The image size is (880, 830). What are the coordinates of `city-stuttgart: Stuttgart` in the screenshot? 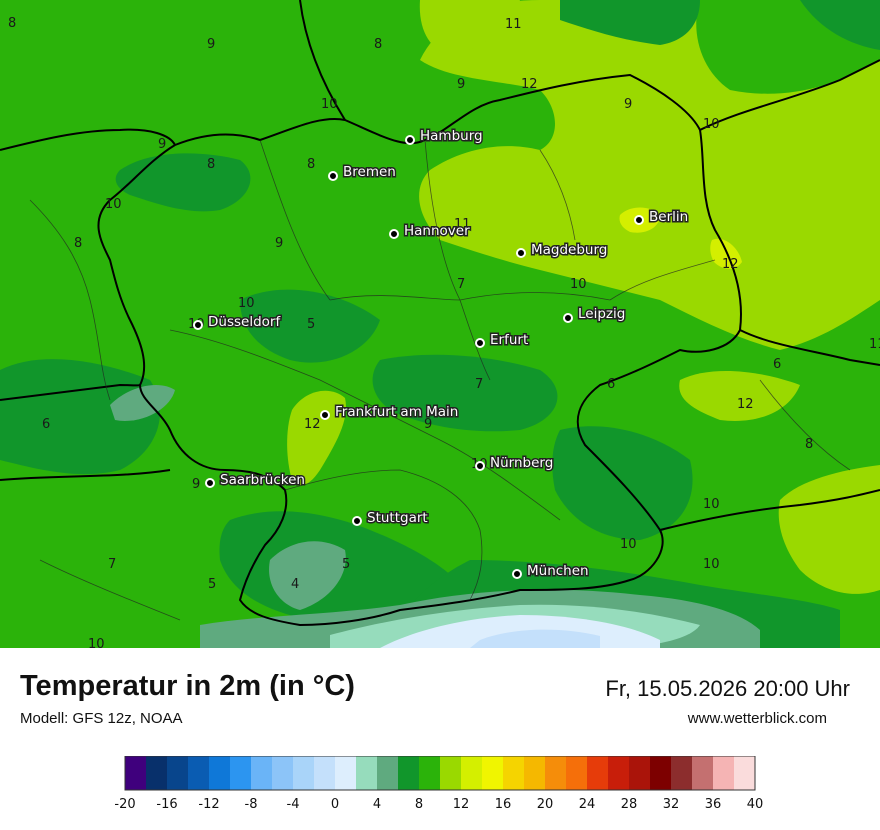 It's located at (390, 518).